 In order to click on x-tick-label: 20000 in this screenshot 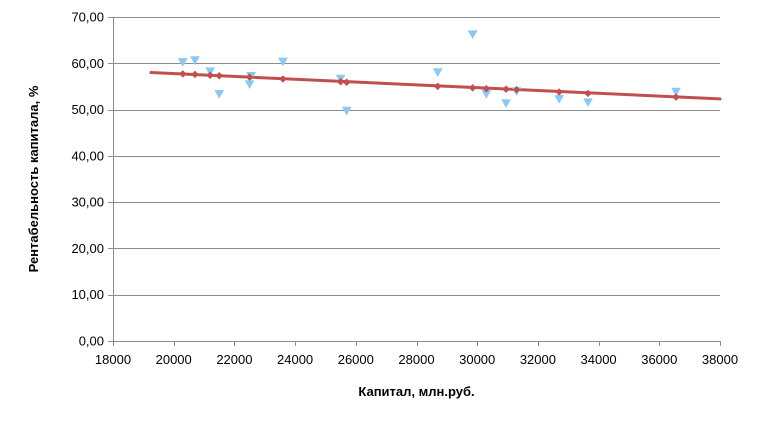, I will do `click(174, 359)`.